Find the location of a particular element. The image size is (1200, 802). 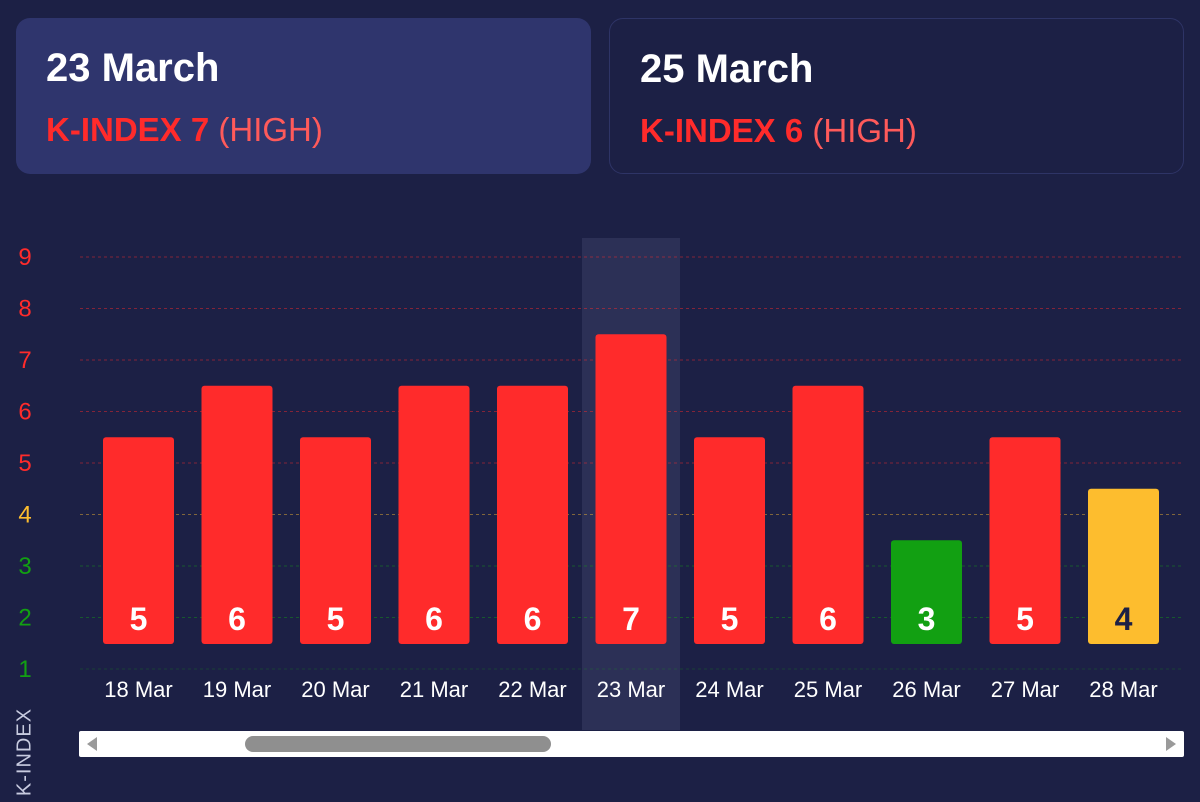

card-date: 25 March is located at coordinates (727, 69).